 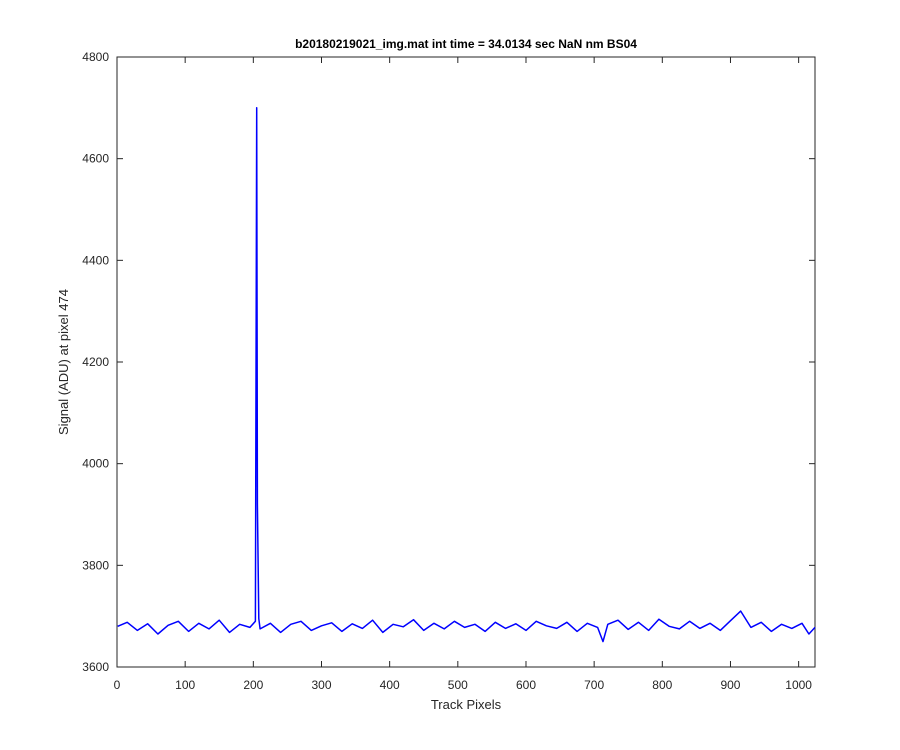 I want to click on x-tick-label: 700, so click(x=594, y=685).